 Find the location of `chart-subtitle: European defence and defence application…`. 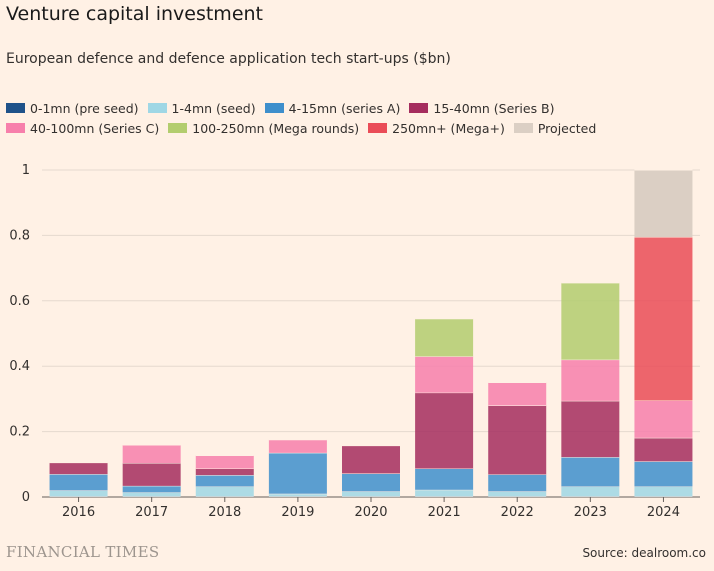

chart-subtitle: European defence and defence application… is located at coordinates (228, 59).